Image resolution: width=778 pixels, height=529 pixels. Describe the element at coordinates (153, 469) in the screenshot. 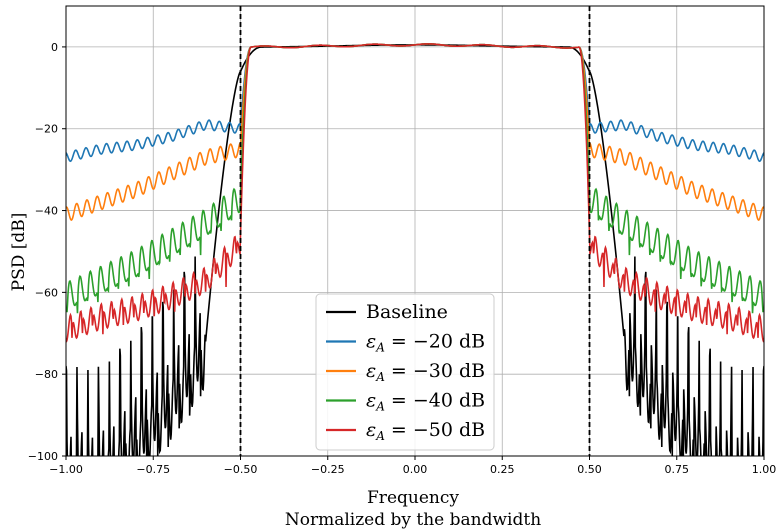

I see `x-tick-label: −0.75` at that location.